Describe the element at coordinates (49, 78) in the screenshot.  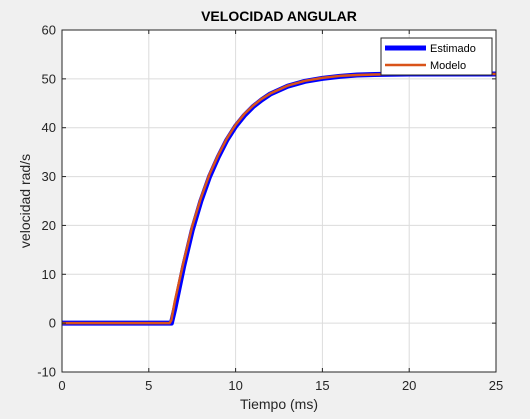
I see `y-tick-label: 50` at that location.